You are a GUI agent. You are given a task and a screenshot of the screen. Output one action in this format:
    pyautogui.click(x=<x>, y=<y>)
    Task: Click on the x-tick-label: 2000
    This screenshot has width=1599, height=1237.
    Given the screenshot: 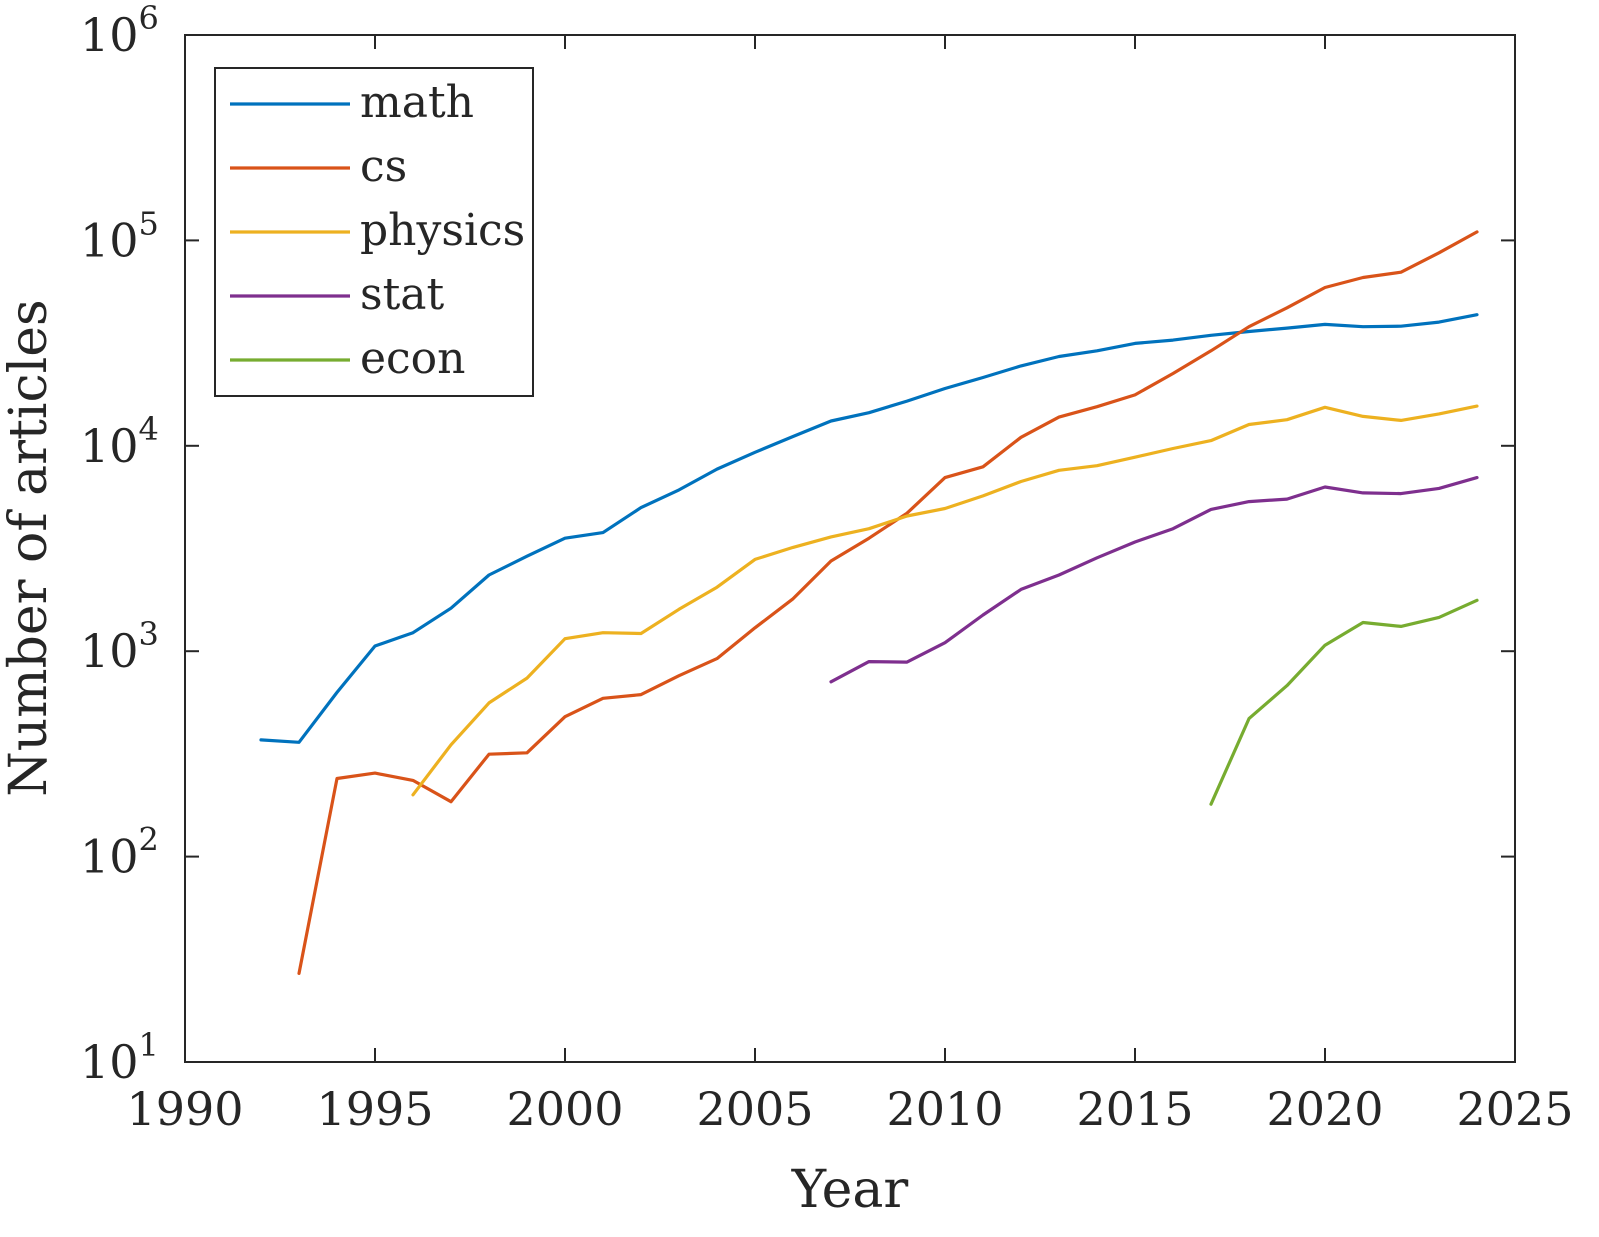 What is the action you would take?
    pyautogui.click(x=564, y=1109)
    